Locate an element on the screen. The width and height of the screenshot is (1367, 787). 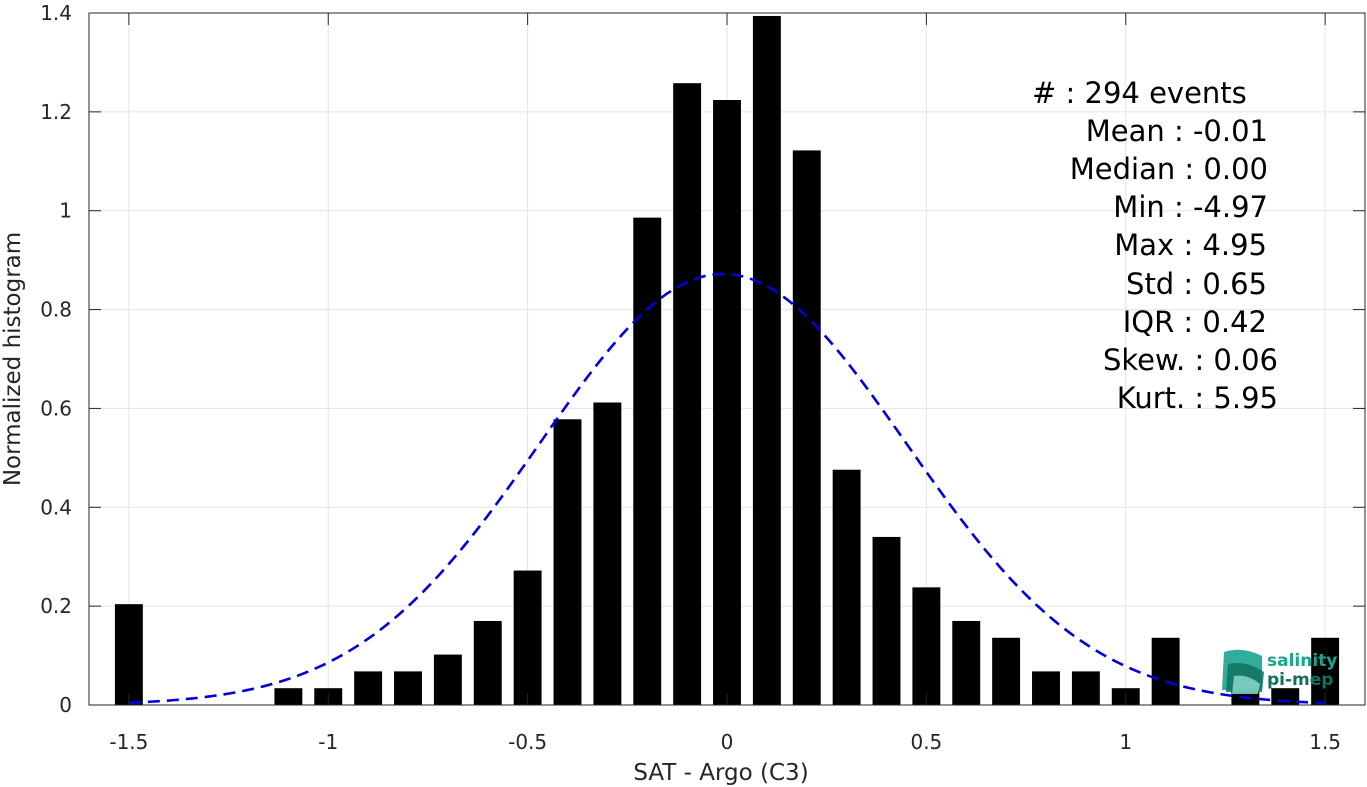
y-tick-label: 0.6 is located at coordinates (56, 408).